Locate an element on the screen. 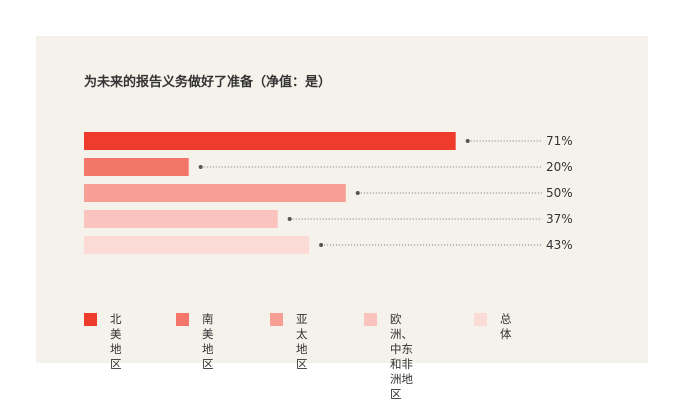 The image size is (684, 402). legend-label-3: 欧洲、中东 和非洲地区 is located at coordinates (401, 356).